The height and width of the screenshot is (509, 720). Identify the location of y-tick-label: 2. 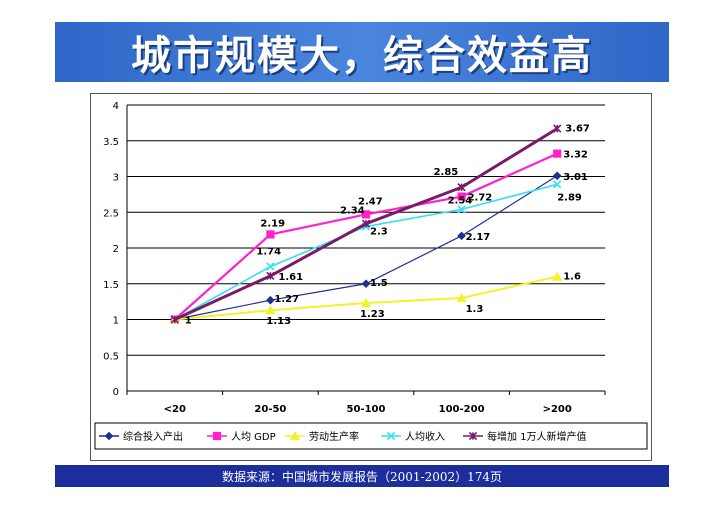
(116, 249).